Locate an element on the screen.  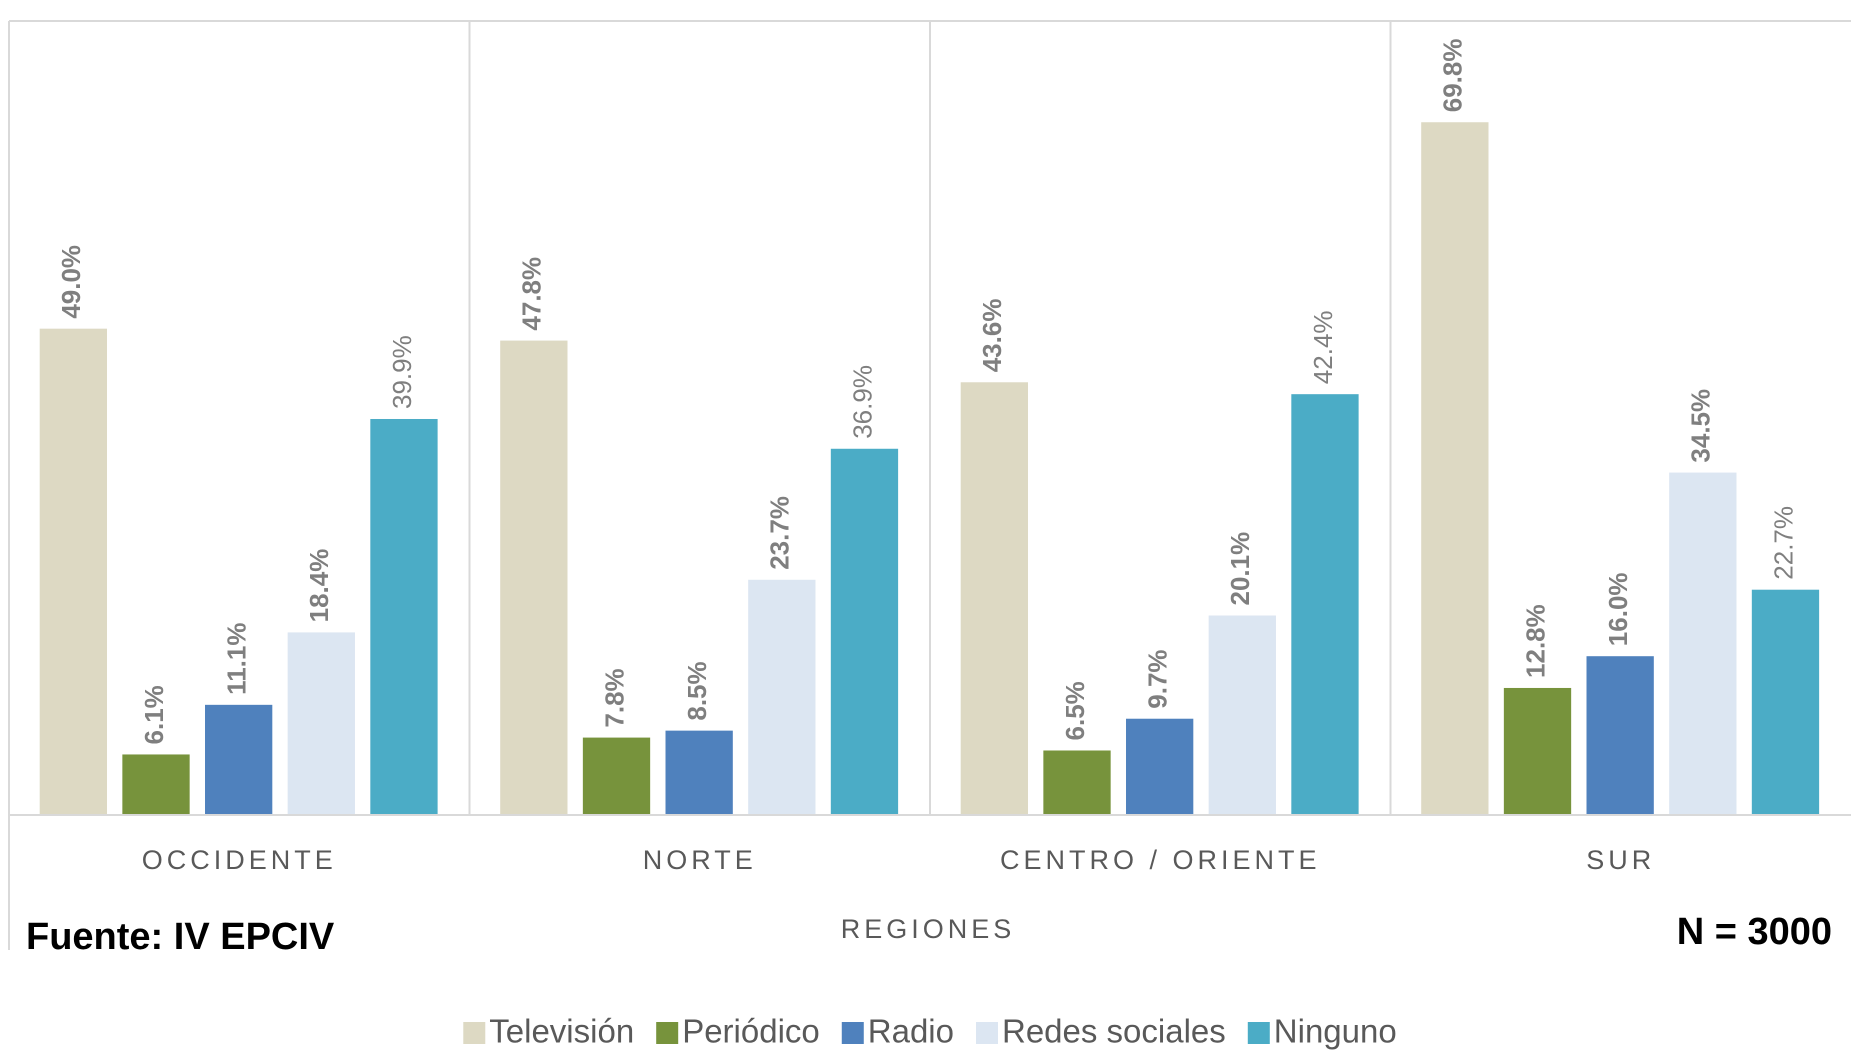
legend-label: Redes sociales is located at coordinates (1114, 1031).